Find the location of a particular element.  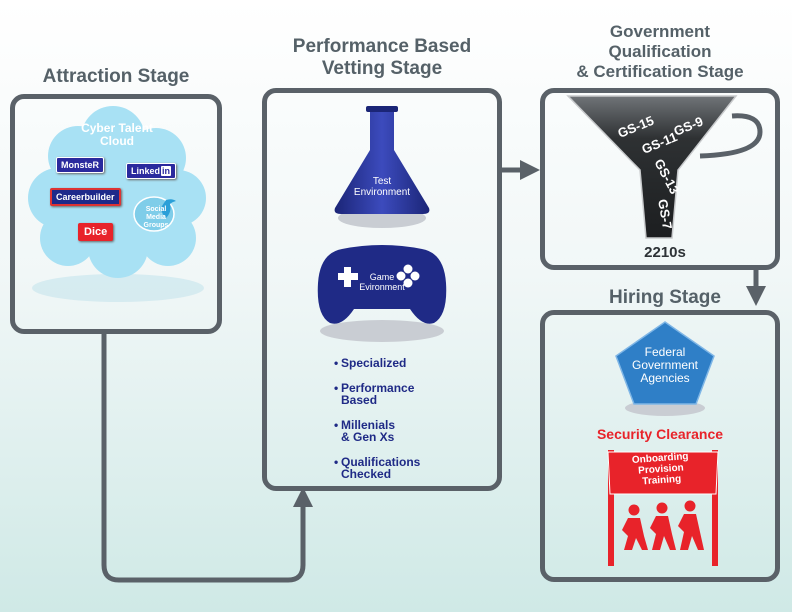

qualification-funnel: GS-15 GS-9 GS-11 GS-13 GS-7 is located at coordinates (664, 167).